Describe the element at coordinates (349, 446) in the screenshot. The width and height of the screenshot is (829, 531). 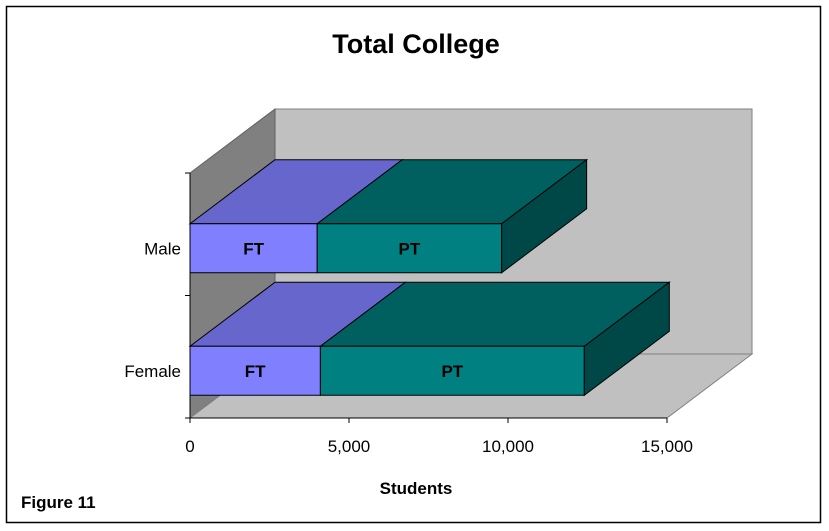
I see `x-tick-label: 5,000` at that location.